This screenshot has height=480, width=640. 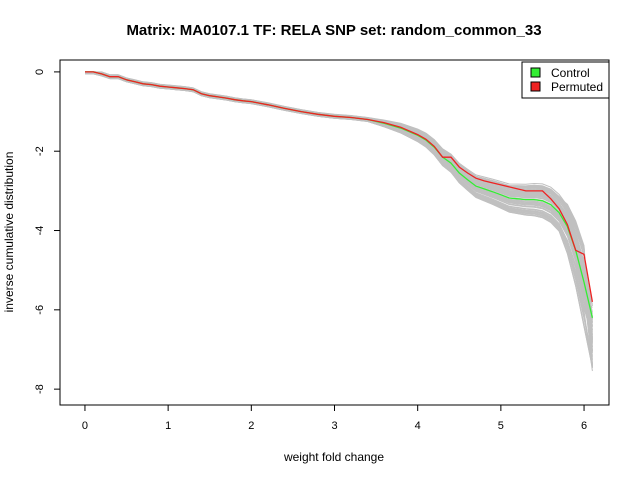 What do you see at coordinates (251, 426) in the screenshot?
I see `x-tick-label: 2` at bounding box center [251, 426].